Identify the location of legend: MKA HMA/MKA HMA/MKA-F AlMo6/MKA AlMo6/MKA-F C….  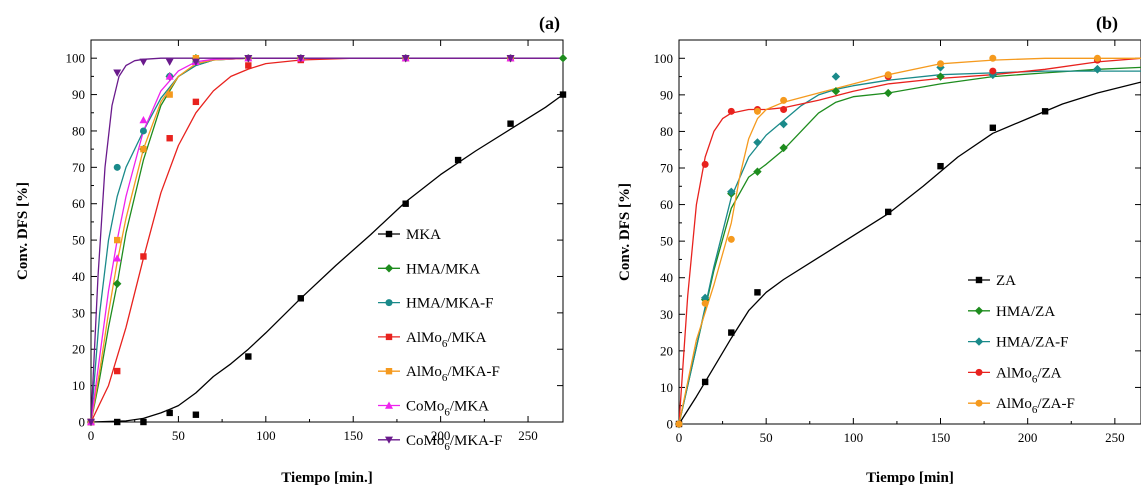
(440, 340).